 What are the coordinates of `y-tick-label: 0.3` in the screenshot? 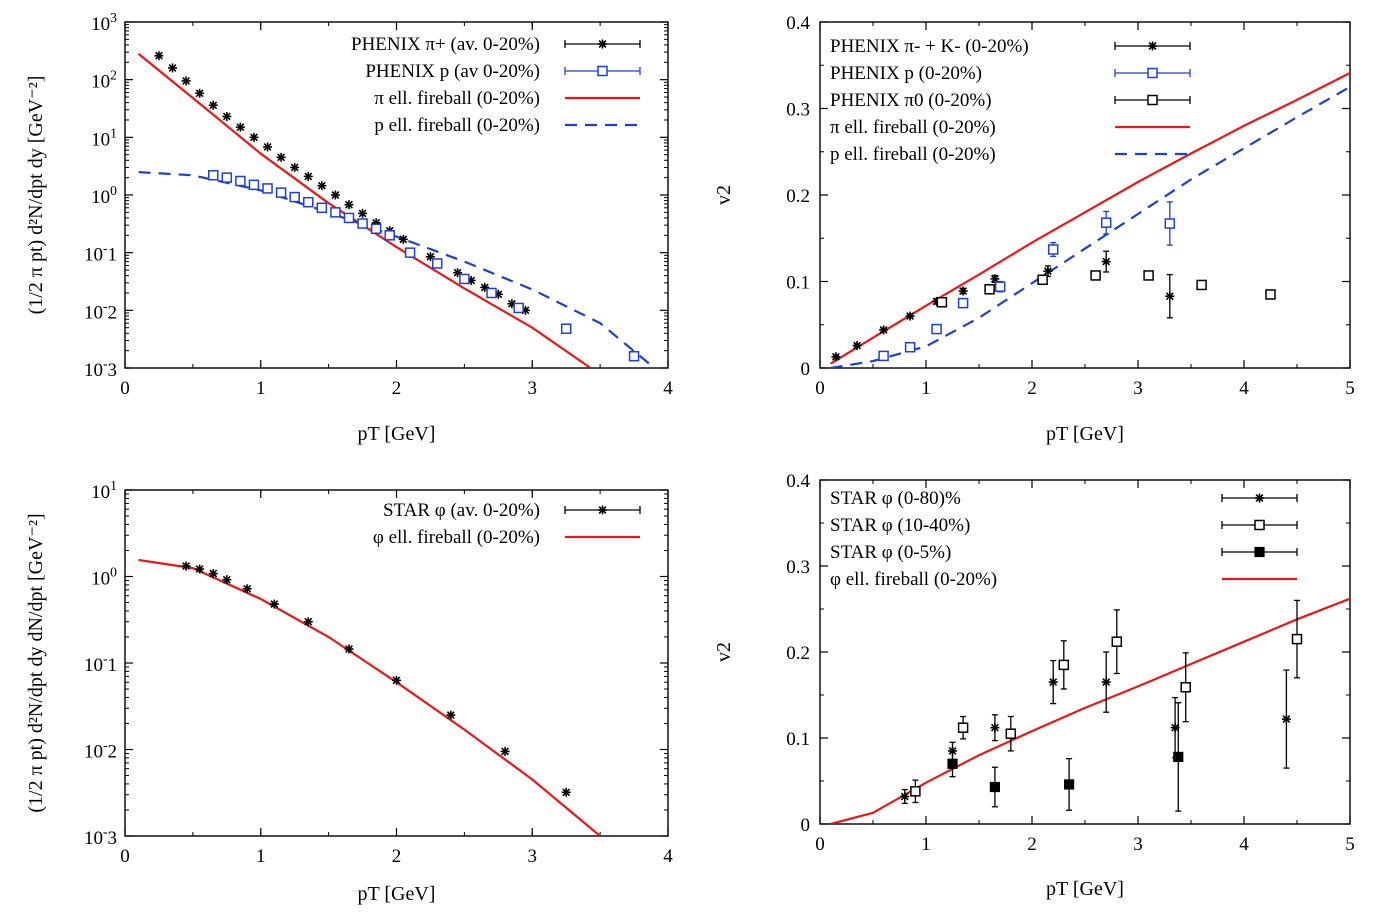 It's located at (798, 567).